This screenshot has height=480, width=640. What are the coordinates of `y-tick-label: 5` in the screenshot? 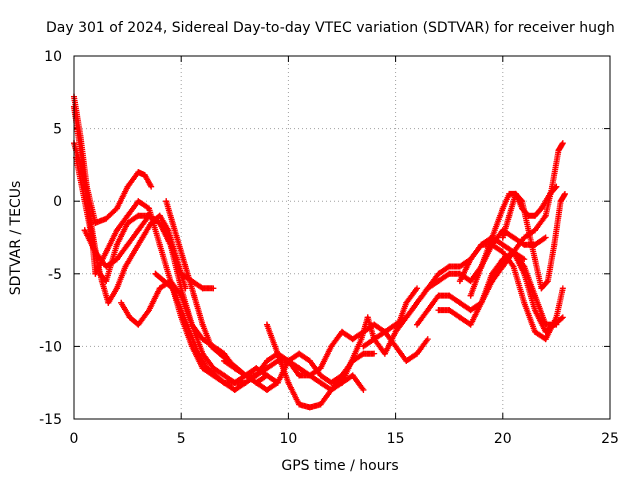 It's located at (57, 130).